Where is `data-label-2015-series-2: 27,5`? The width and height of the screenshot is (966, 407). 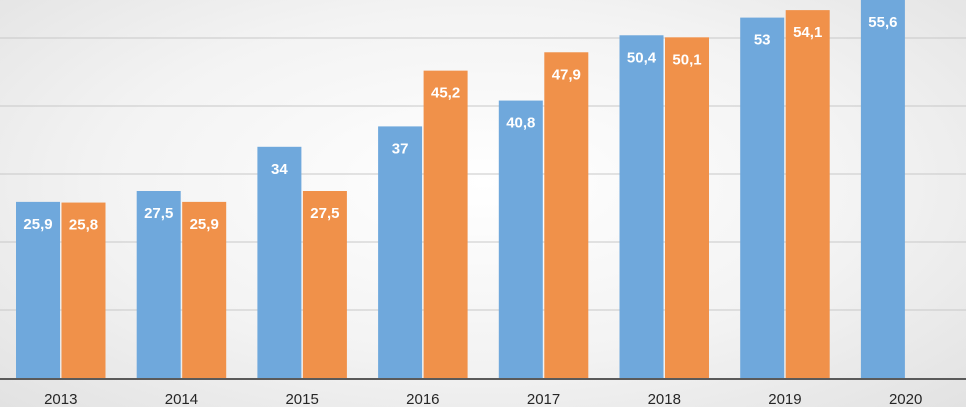 data-label-2015-series-2: 27,5 is located at coordinates (324, 213).